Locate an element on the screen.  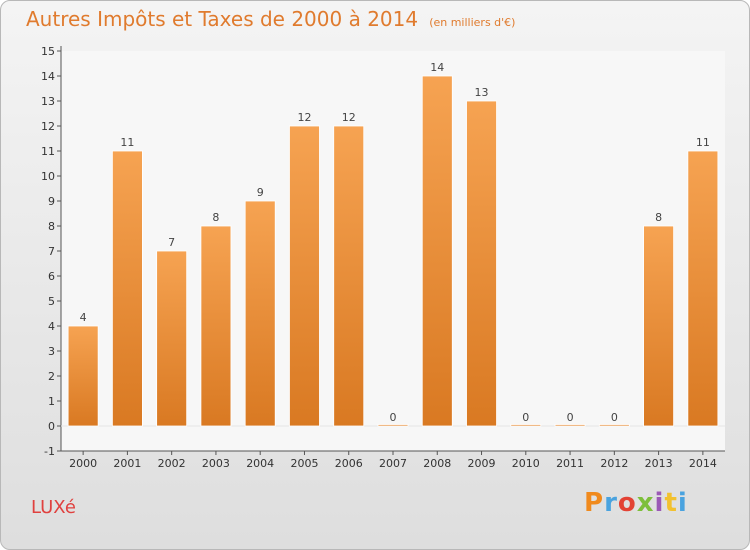
y-tick-label: 12 is located at coordinates (48, 126).